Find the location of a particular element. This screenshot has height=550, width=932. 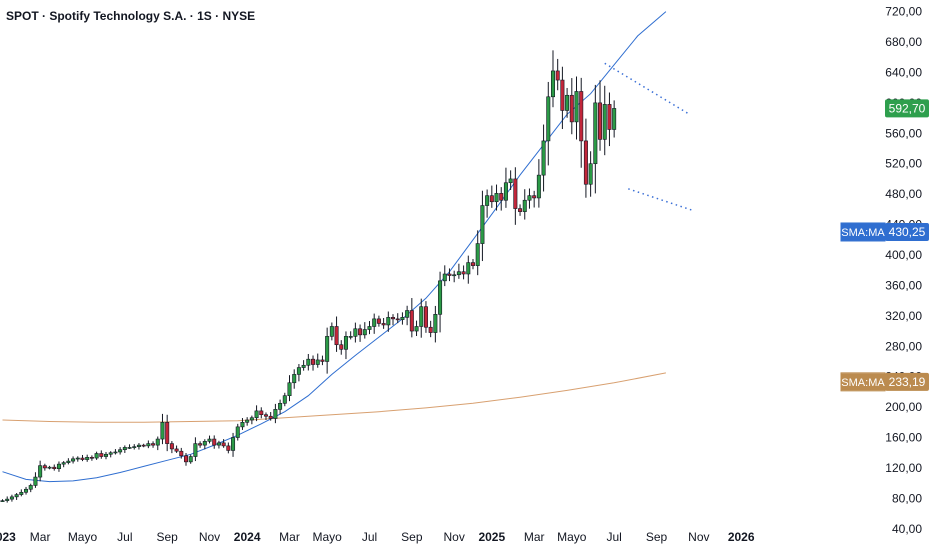

x-tick-label: Nov is located at coordinates (454, 537).